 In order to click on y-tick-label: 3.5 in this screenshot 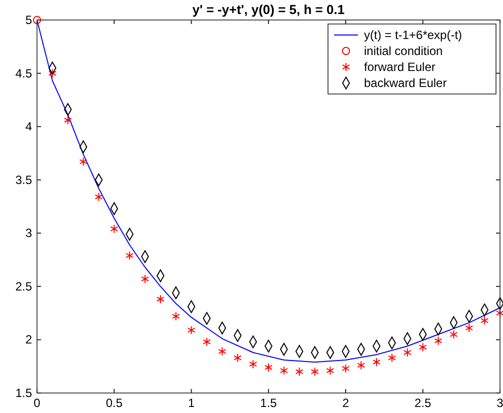, I will do `click(23, 179)`.